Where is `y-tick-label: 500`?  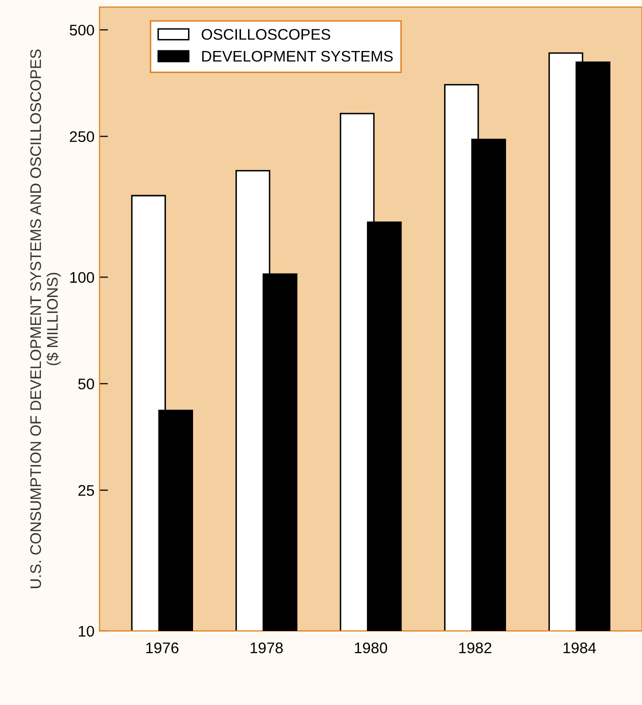 y-tick-label: 500 is located at coordinates (82, 30).